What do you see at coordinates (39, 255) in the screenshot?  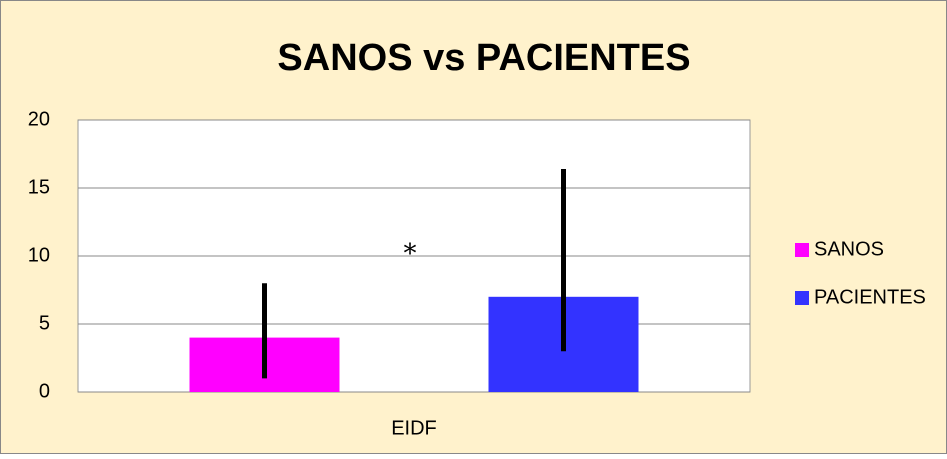 I see `y-tick-label: 10` at bounding box center [39, 255].